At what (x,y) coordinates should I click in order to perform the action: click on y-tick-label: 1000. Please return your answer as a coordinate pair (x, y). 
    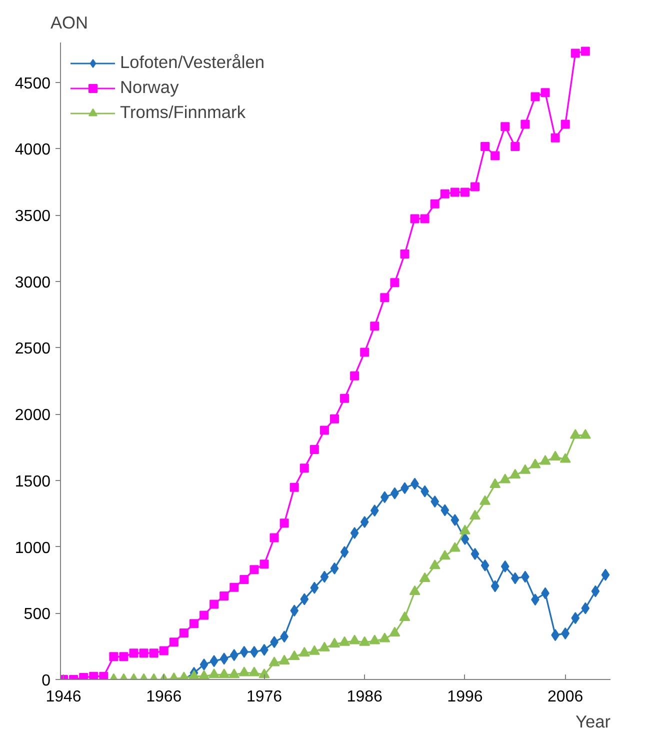
    Looking at the image, I should click on (32, 548).